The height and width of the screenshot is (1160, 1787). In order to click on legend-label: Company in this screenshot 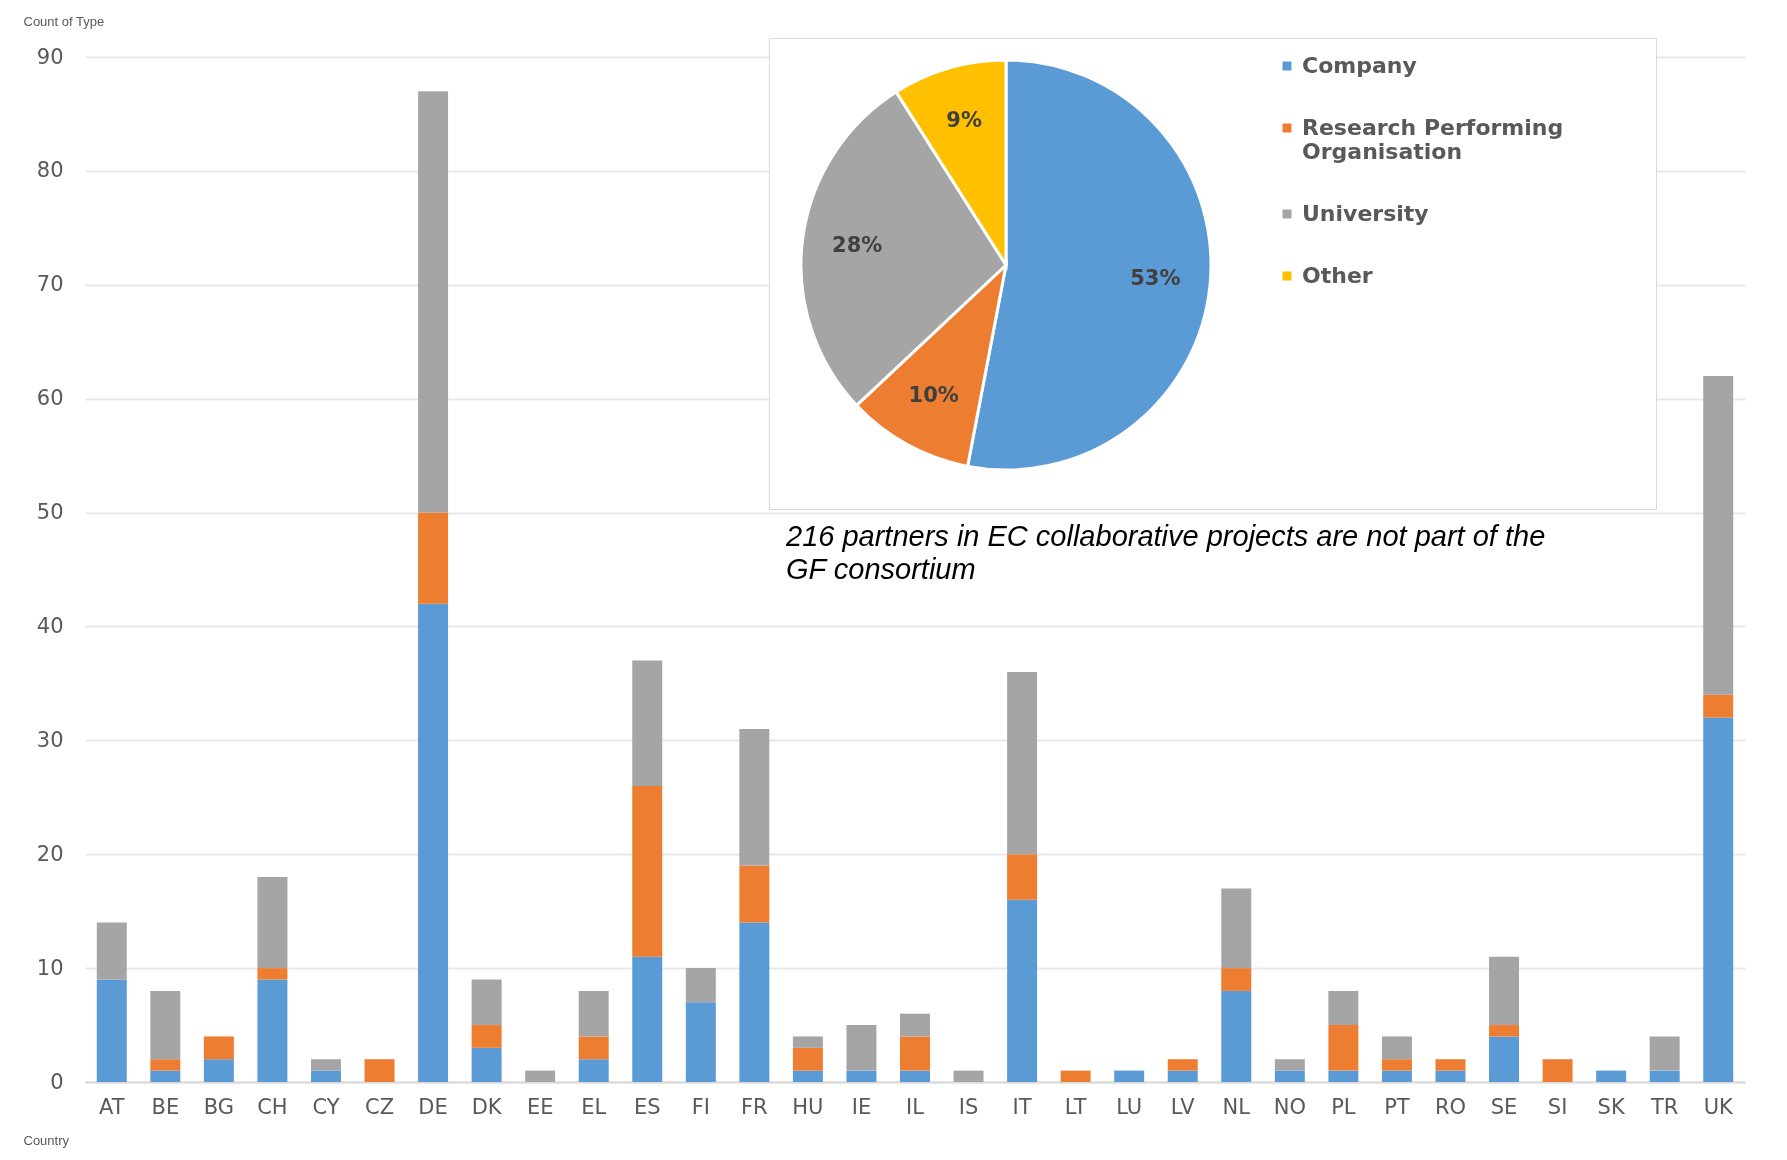, I will do `click(1359, 65)`.